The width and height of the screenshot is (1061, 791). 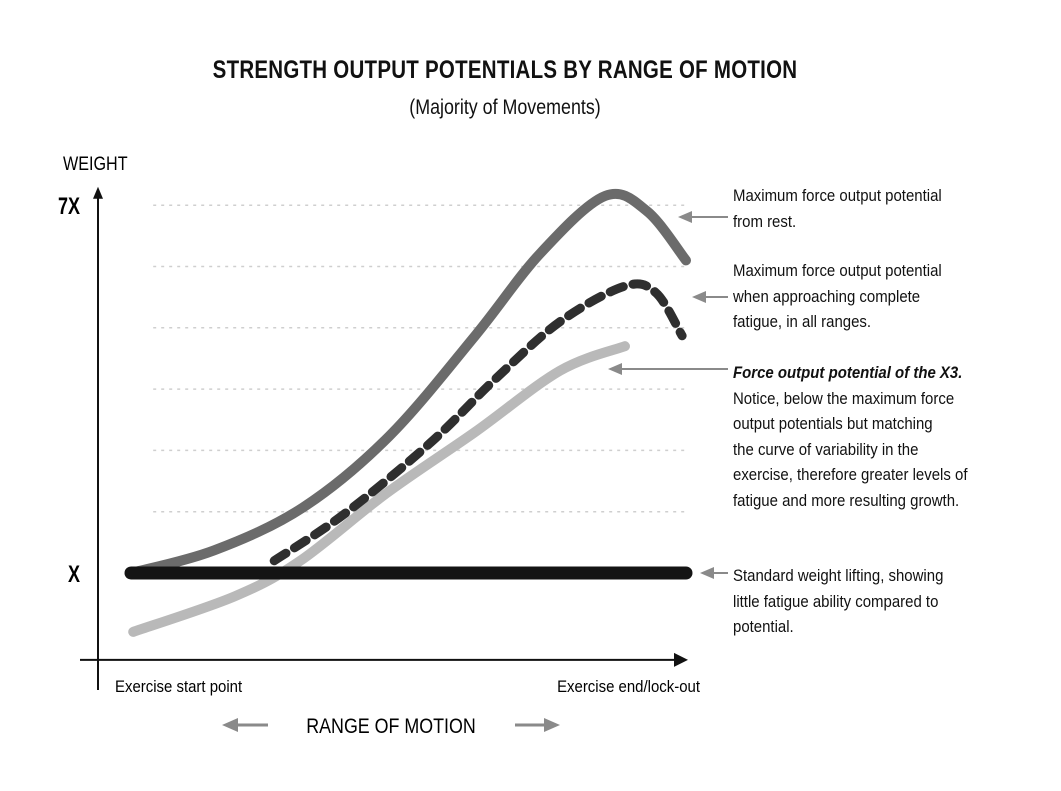 What do you see at coordinates (95, 164) in the screenshot?
I see `y-axis-label: WEIGHT` at bounding box center [95, 164].